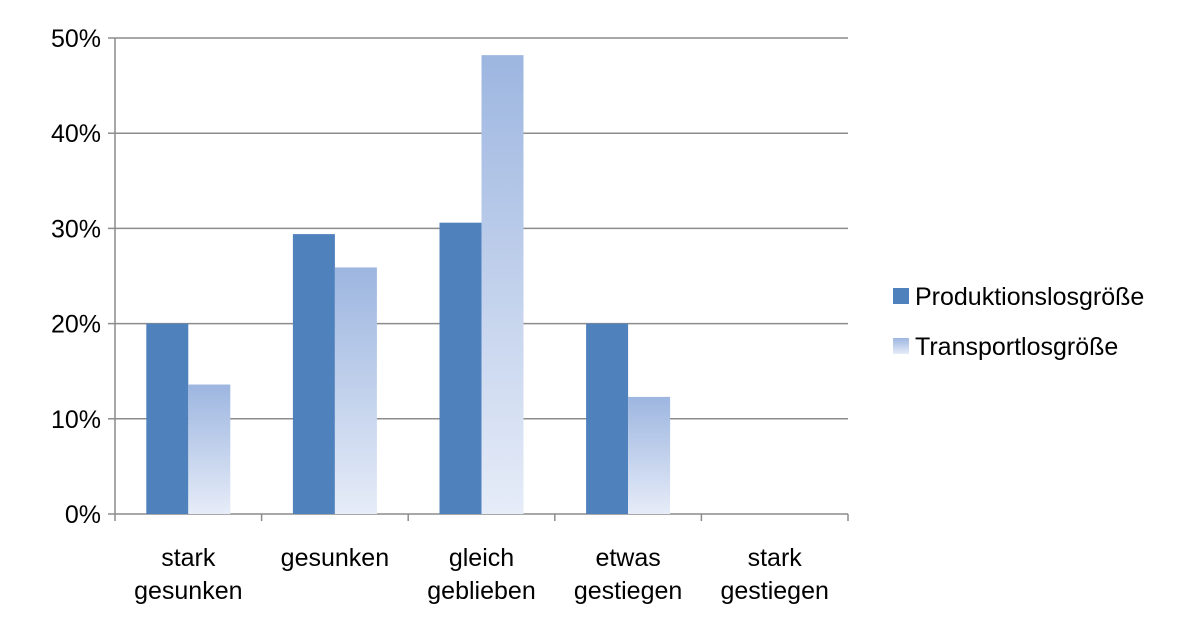  What do you see at coordinates (76, 39) in the screenshot?
I see `y-tick-label: 50%` at bounding box center [76, 39].